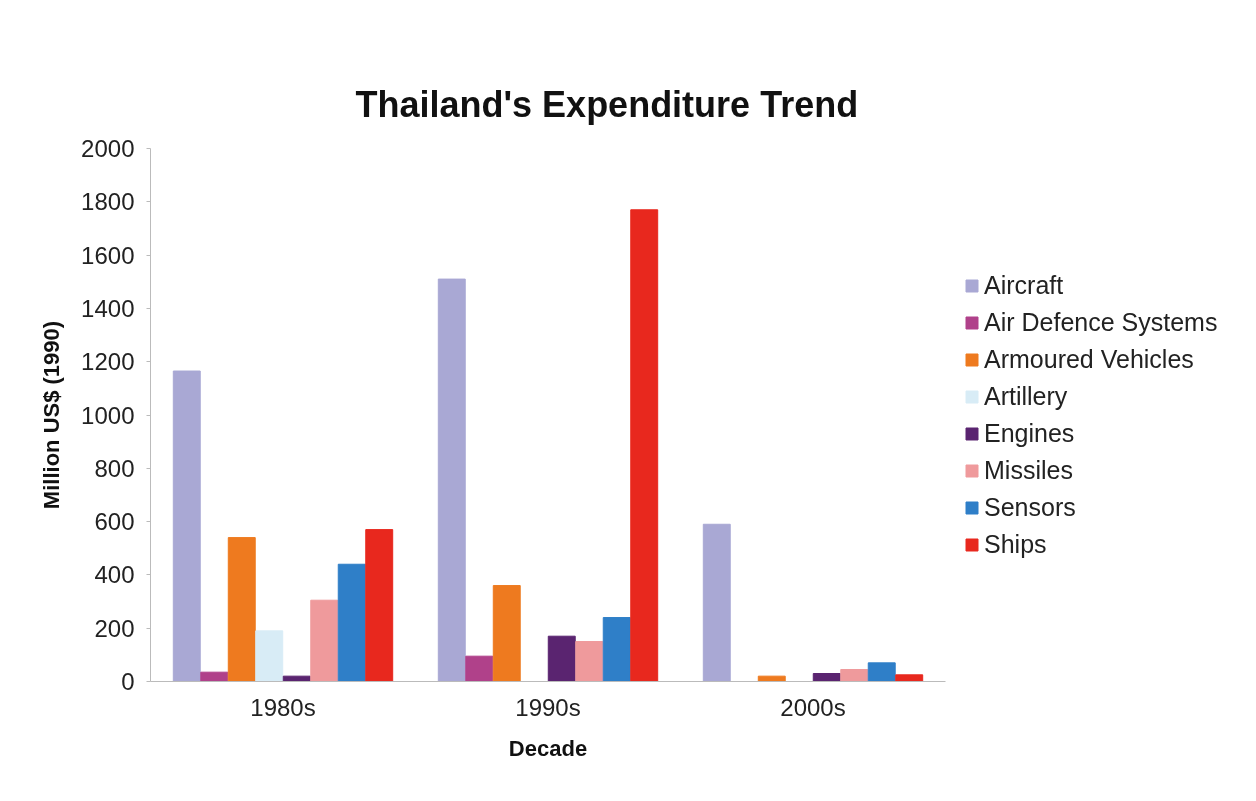 This screenshot has width=1256, height=801. What do you see at coordinates (1029, 433) in the screenshot?
I see `legend-label: Engines` at bounding box center [1029, 433].